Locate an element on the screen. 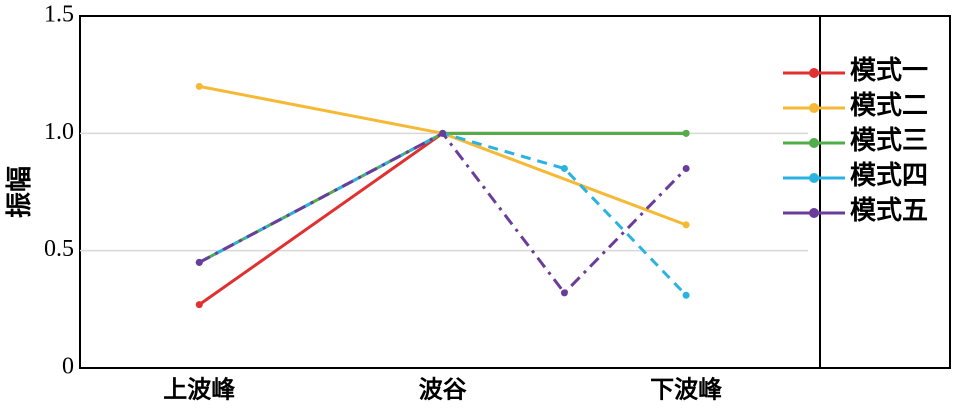  y-tick-label: 0 is located at coordinates (68, 367).